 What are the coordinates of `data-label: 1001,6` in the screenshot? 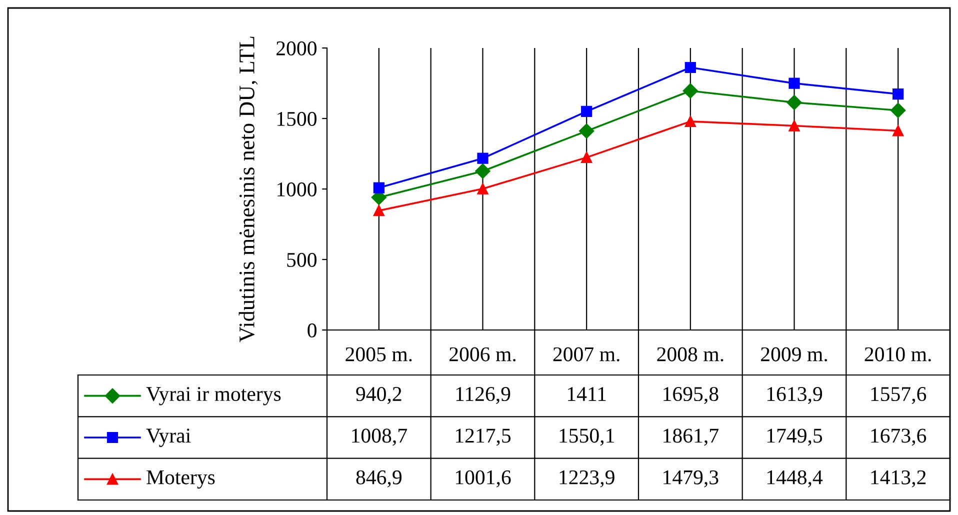 It's located at (483, 479).